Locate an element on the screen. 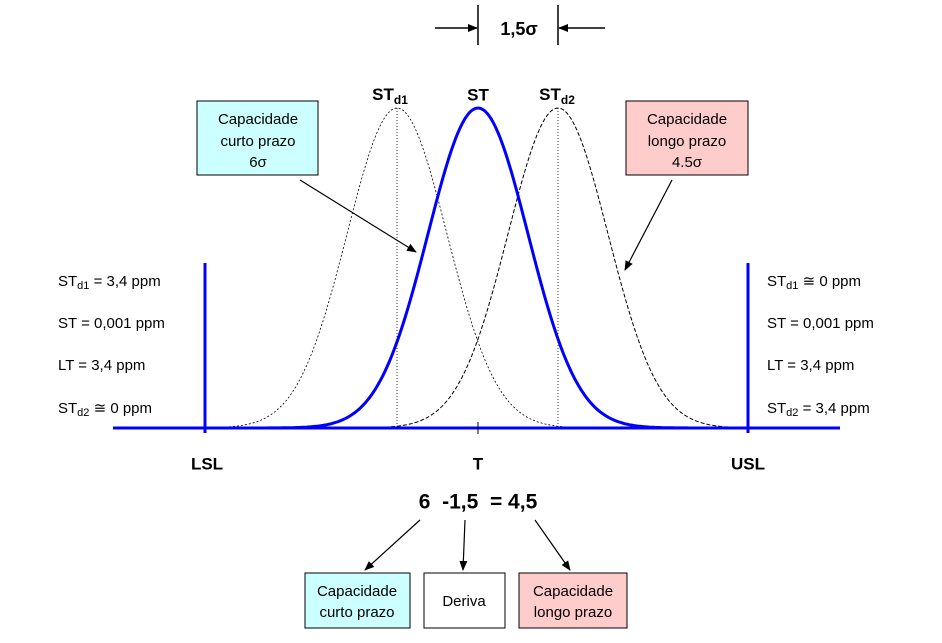  curve-label: STd1 is located at coordinates (390, 96).